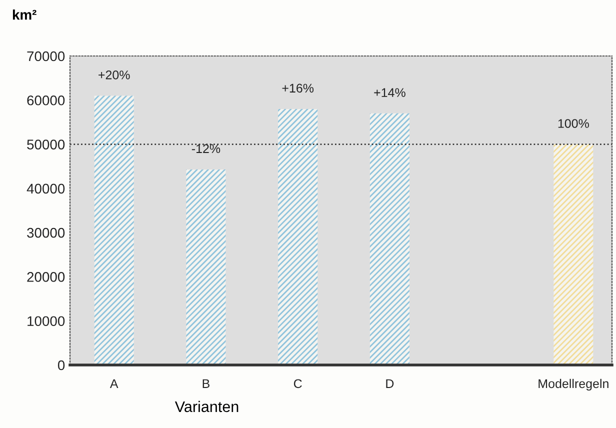 The height and width of the screenshot is (428, 616). Describe the element at coordinates (46, 277) in the screenshot. I see `y-tick-label: 20000` at that location.